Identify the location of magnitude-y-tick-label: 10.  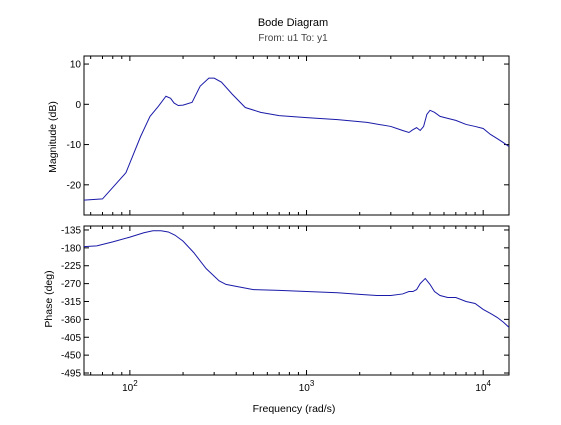
(76, 65).